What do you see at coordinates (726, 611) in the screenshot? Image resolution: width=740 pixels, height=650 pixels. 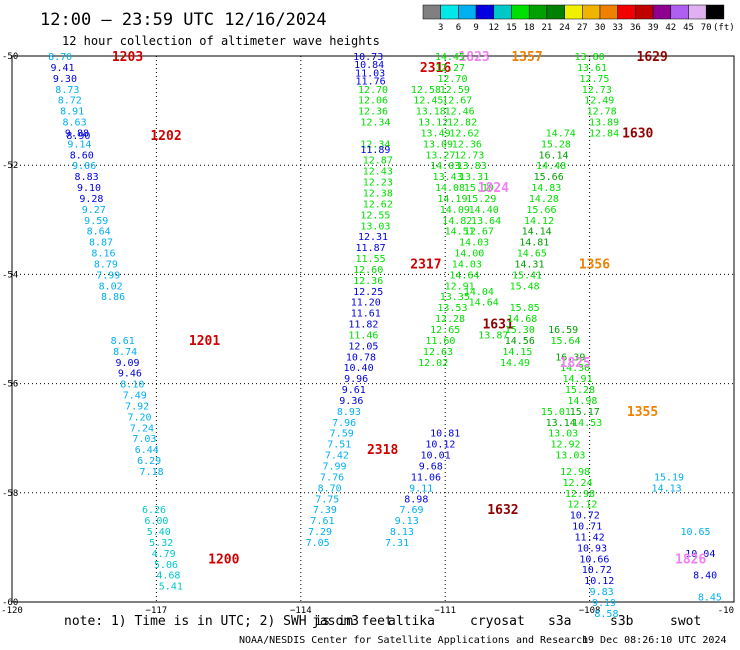 I see `x-tick-label: -10` at bounding box center [726, 611].